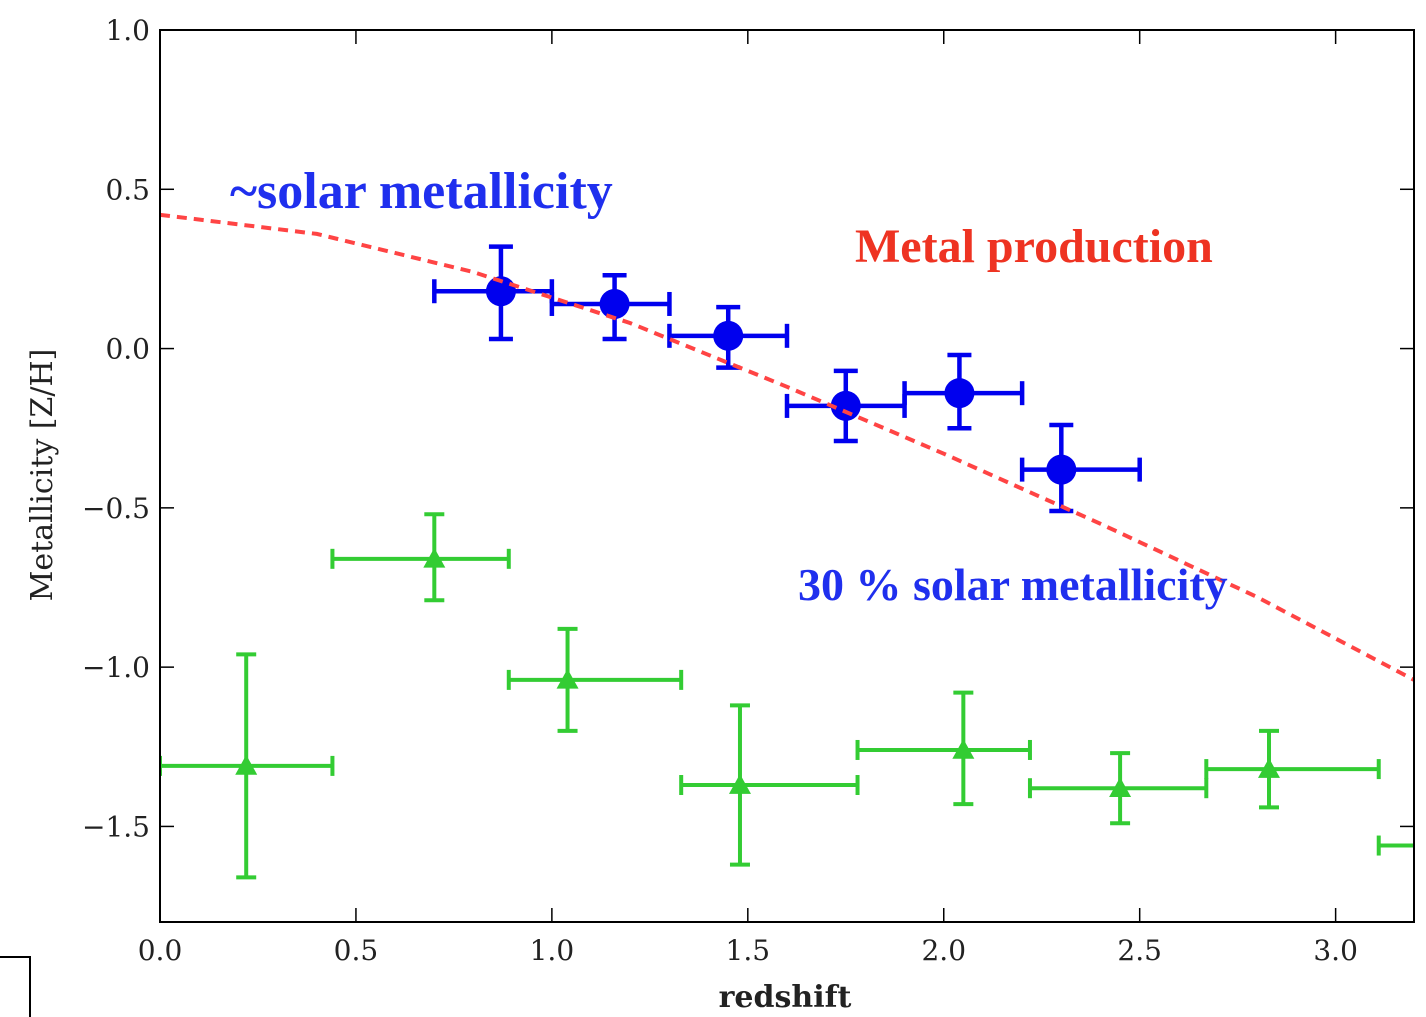 The height and width of the screenshot is (1017, 1426). What do you see at coordinates (116, 826) in the screenshot?
I see `y-tick-label: −1.5` at bounding box center [116, 826].